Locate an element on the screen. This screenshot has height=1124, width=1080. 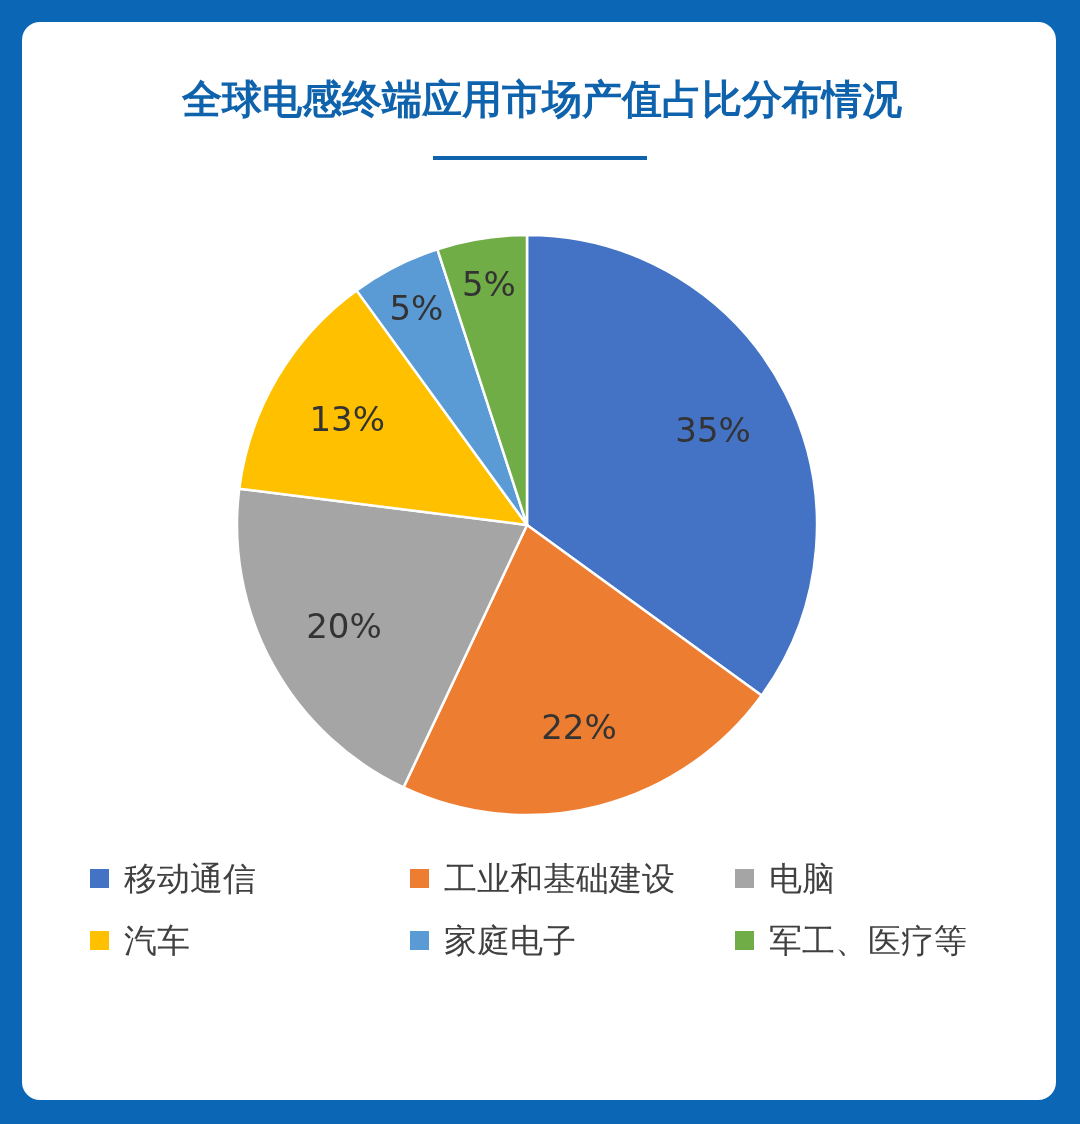
data-label: 13% is located at coordinates (347, 418).